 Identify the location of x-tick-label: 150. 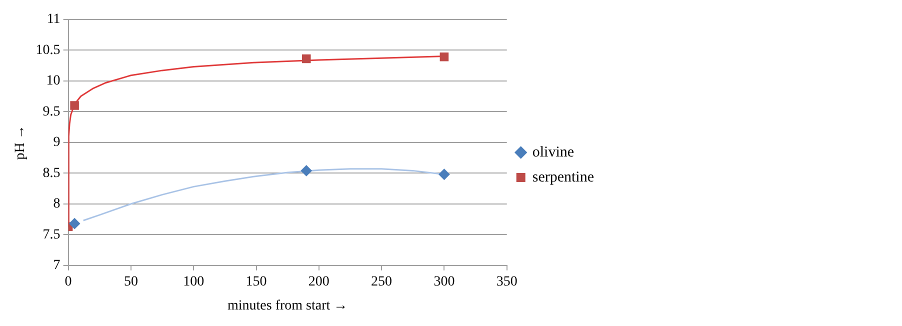
(256, 282).